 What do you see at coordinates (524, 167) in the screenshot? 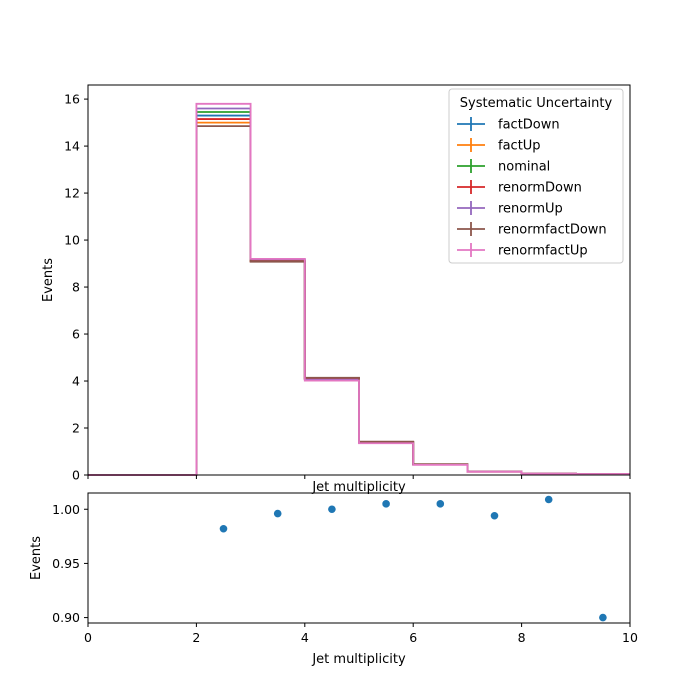
I see `legend-label: nominal` at bounding box center [524, 167].